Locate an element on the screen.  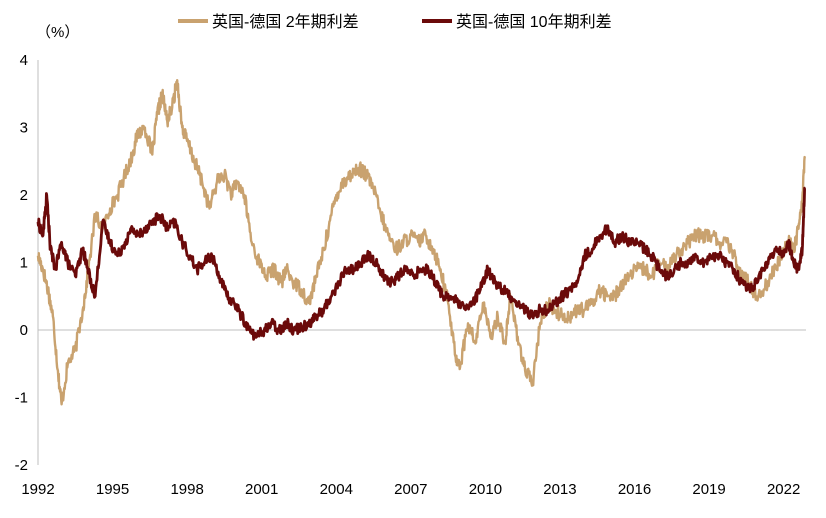
y-tick-label: 4 is located at coordinates (24, 60).